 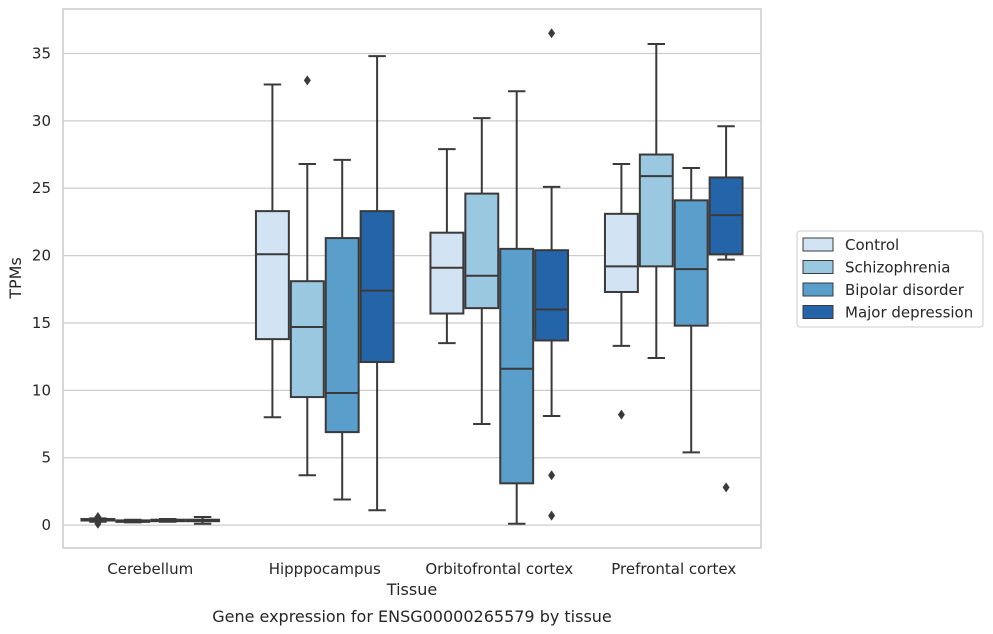 I want to click on legend-label: Control, so click(x=872, y=245).